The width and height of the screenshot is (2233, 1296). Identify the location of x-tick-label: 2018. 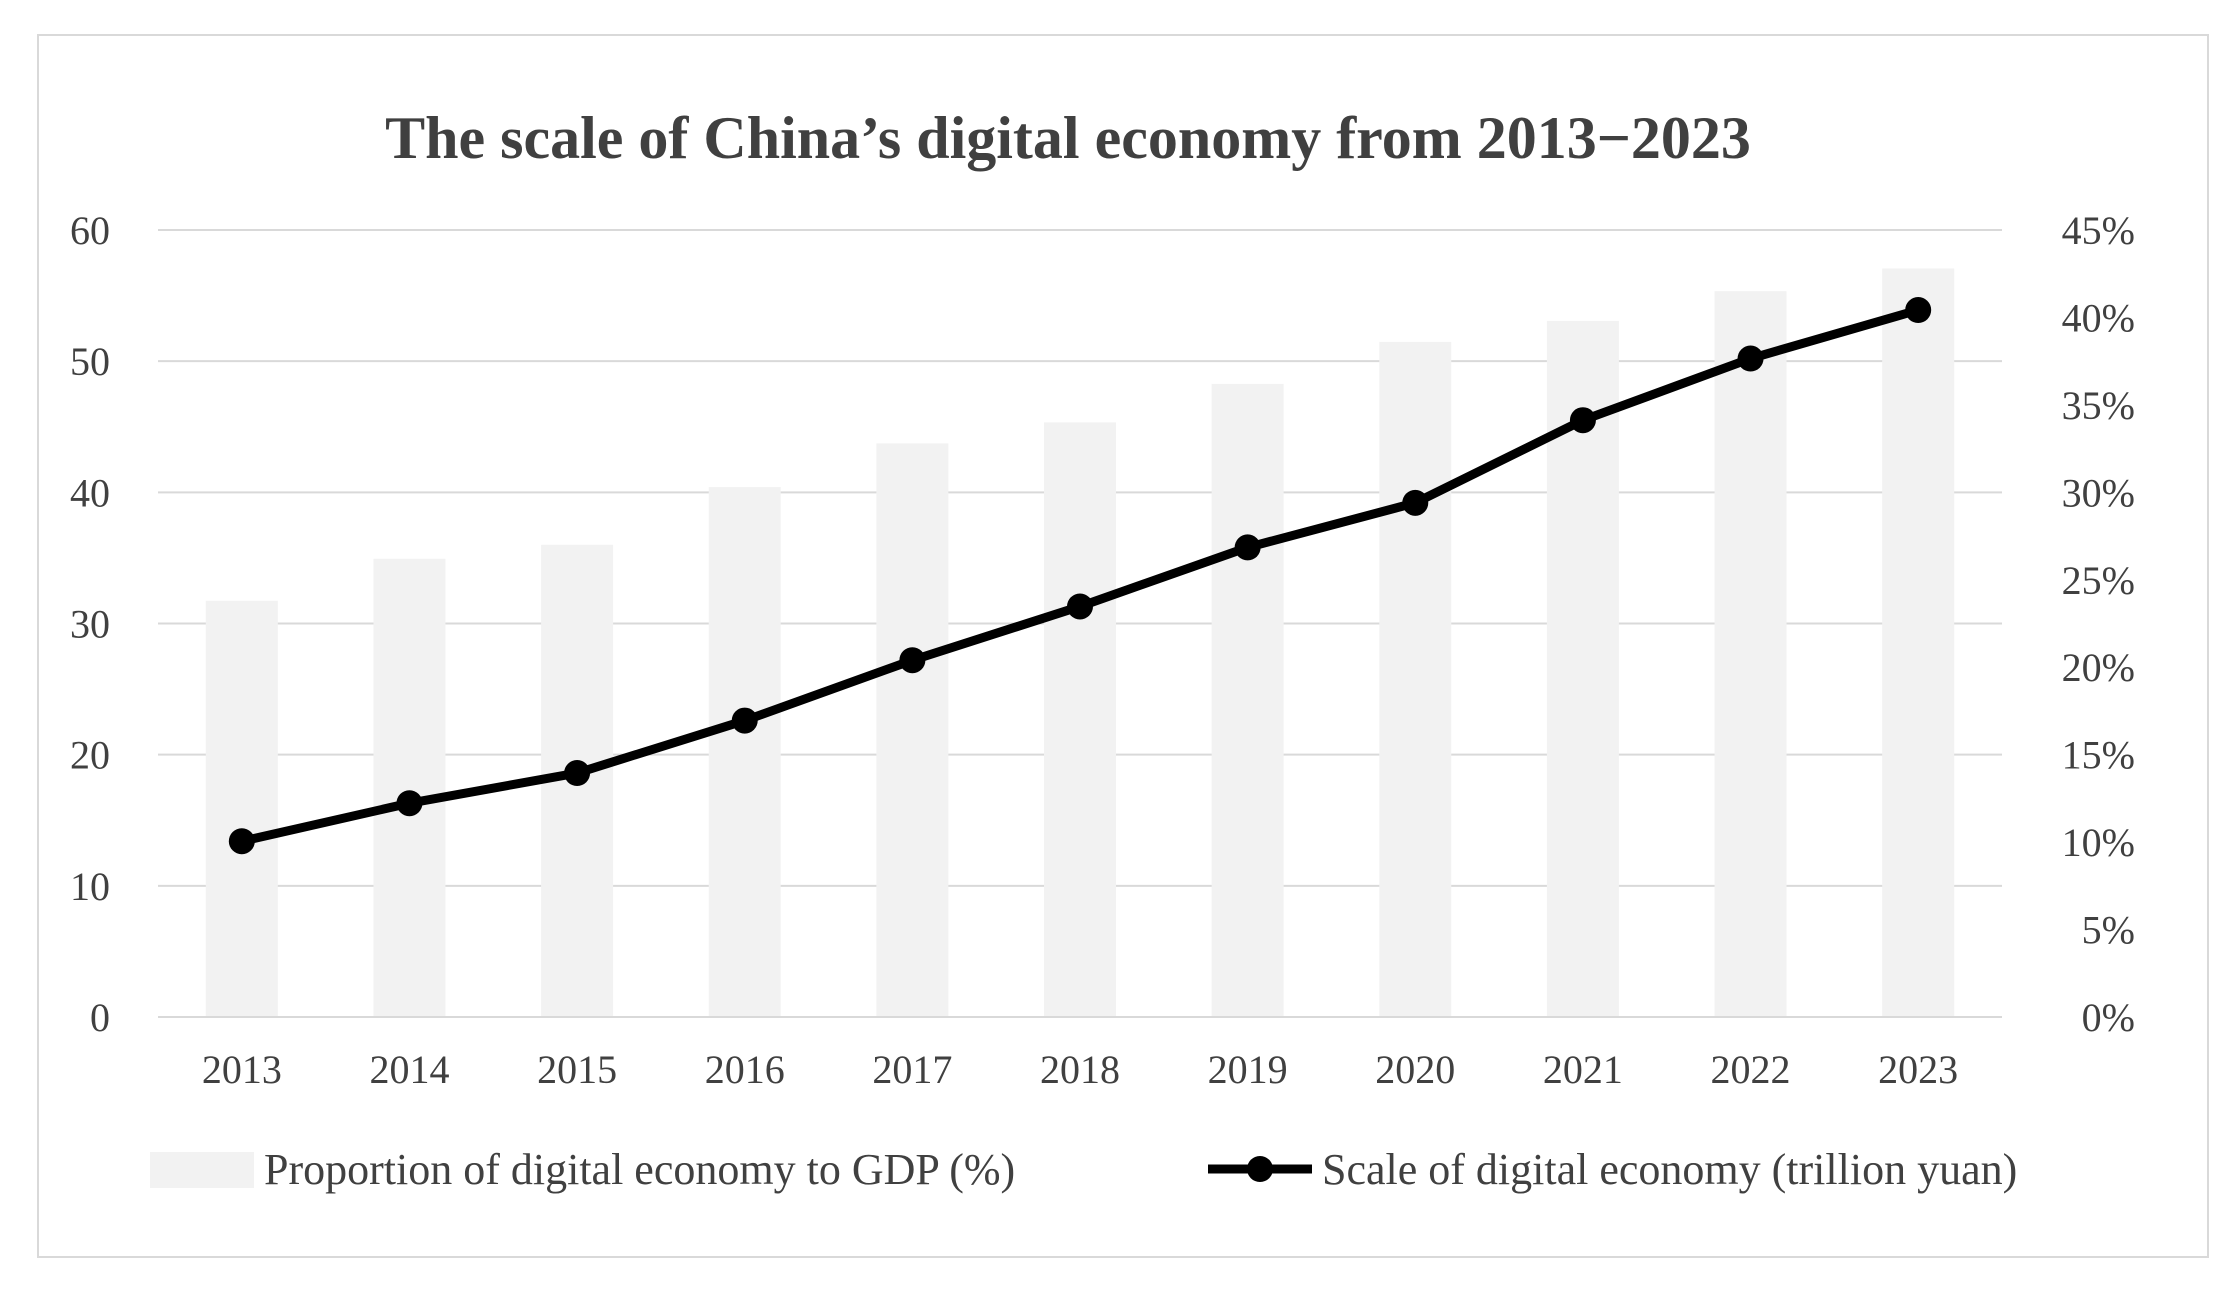
(1080, 1069).